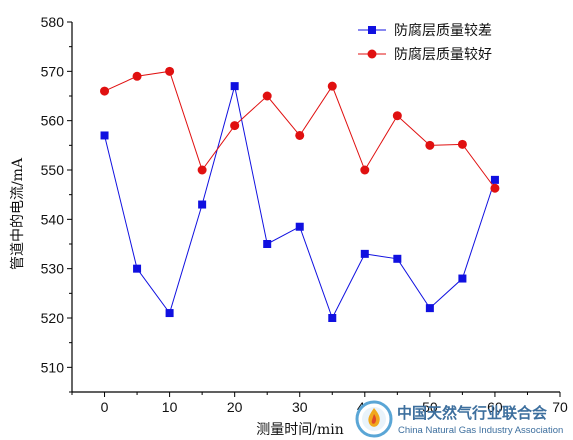 The width and height of the screenshot is (573, 440). Describe the element at coordinates (372, 30) in the screenshot. I see `legend-marker-square` at that location.